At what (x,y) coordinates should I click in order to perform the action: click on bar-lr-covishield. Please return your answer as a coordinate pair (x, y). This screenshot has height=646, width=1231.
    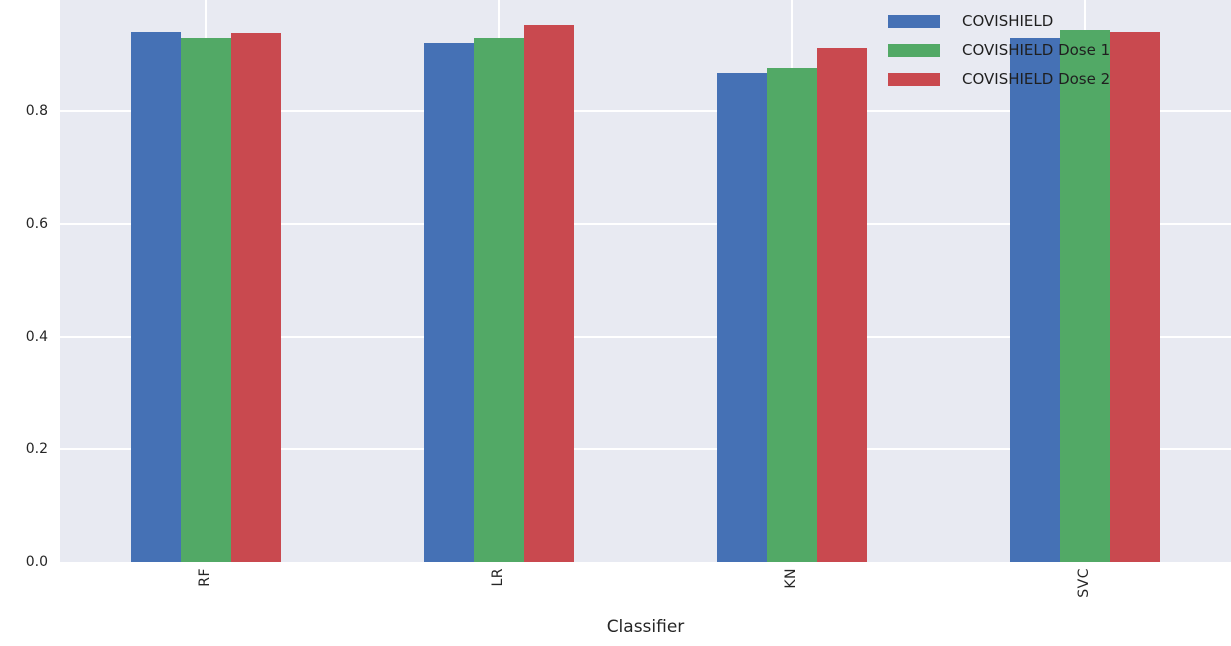
    Looking at the image, I should click on (449, 302).